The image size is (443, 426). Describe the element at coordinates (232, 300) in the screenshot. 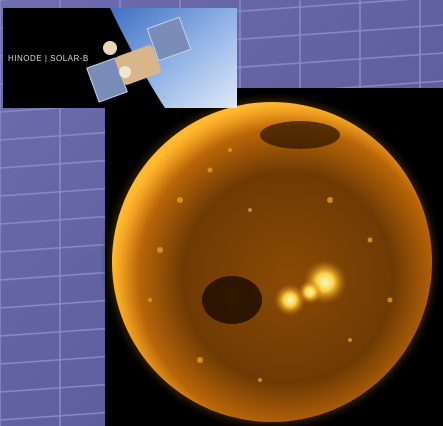

I see `coronal-hole` at that location.